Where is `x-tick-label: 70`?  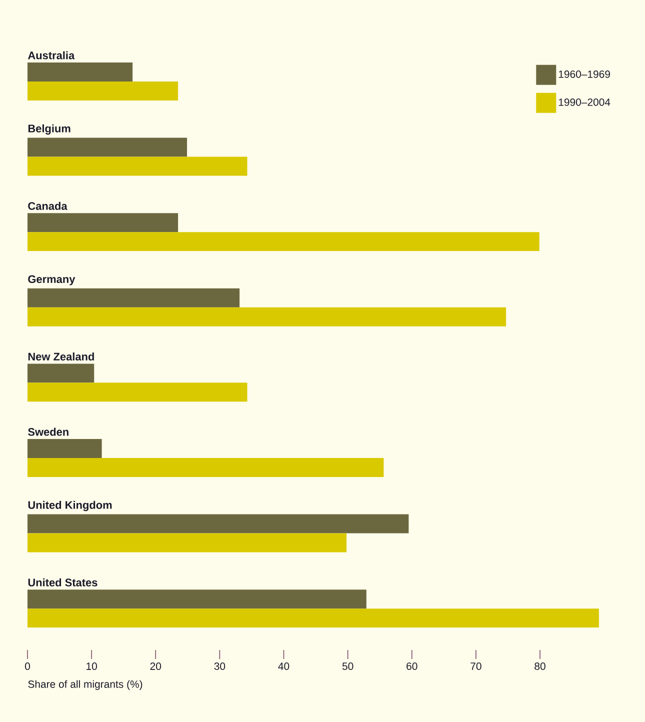
x-tick-label: 70 is located at coordinates (476, 666).